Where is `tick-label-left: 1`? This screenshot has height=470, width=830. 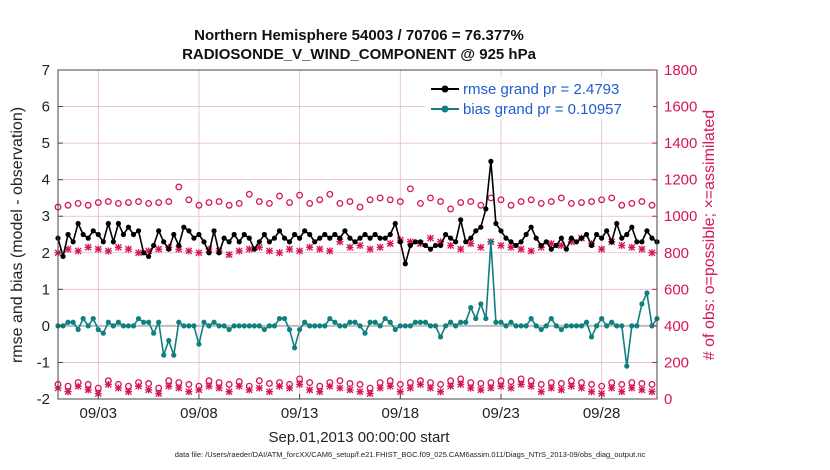
tick-label-left: 1 is located at coordinates (46, 289).